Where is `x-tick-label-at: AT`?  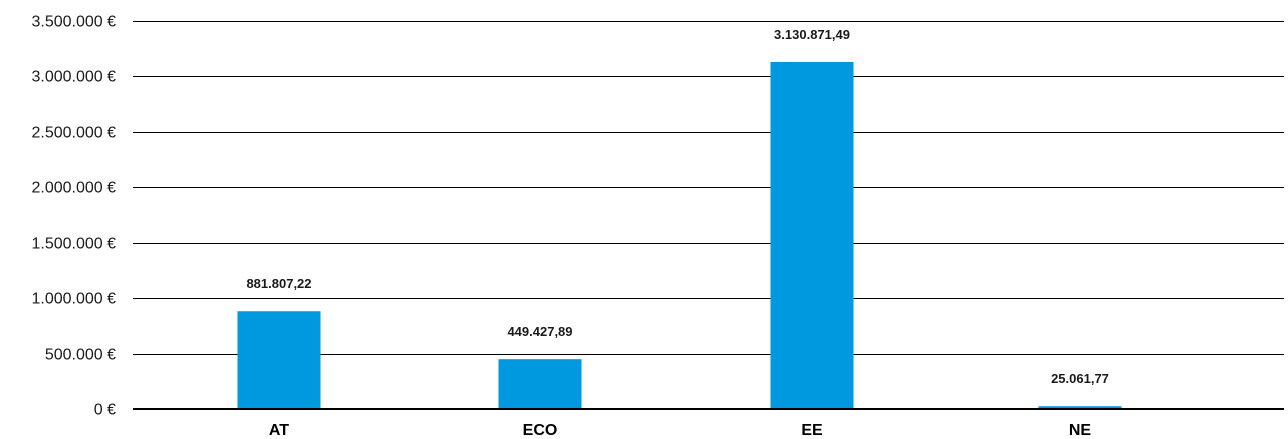 x-tick-label-at: AT is located at coordinates (279, 430).